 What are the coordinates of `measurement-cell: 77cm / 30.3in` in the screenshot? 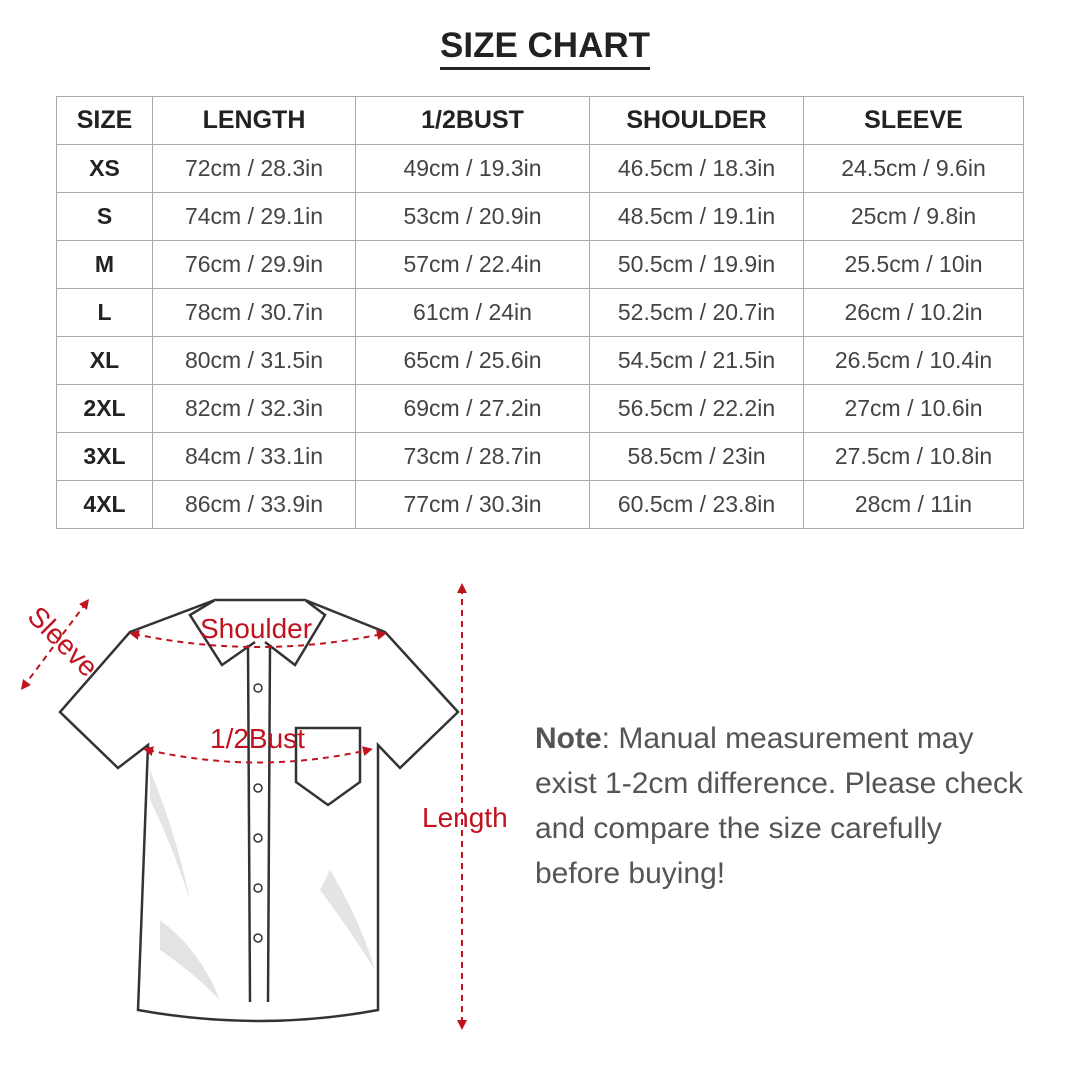 It's located at (472, 504).